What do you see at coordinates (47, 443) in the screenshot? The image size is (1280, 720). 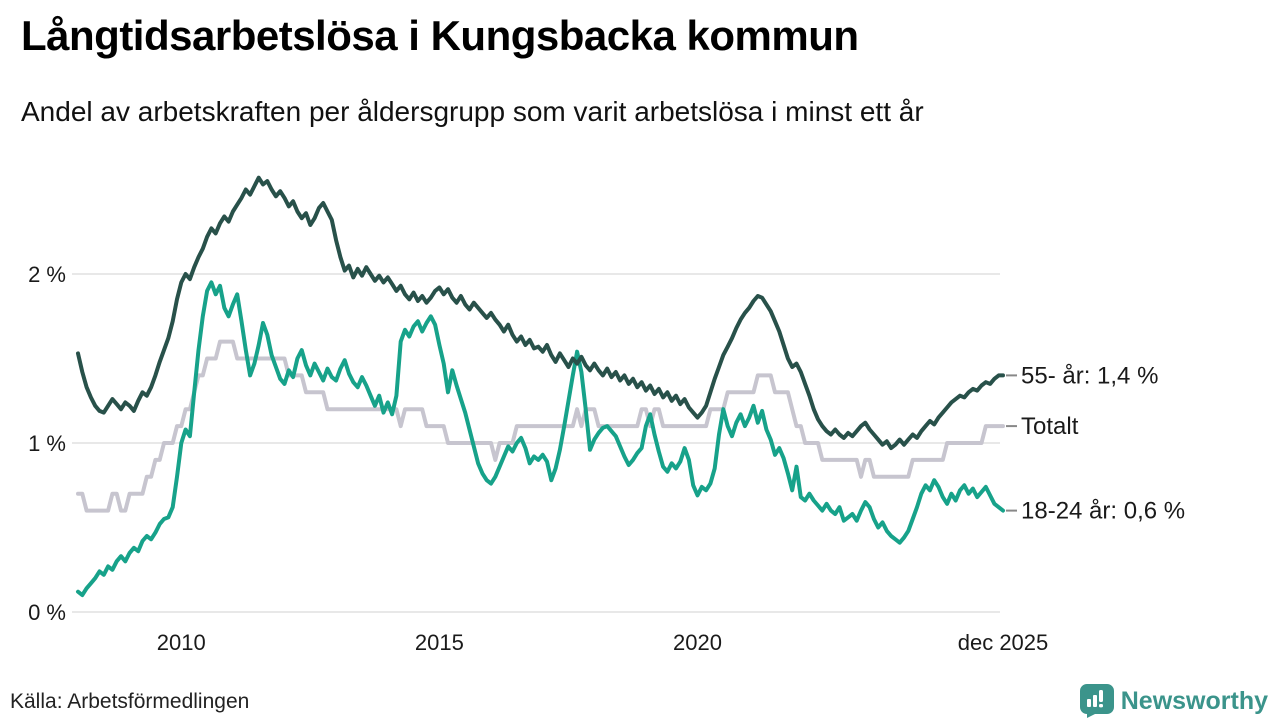 I see `y-axis-tick-label: 1 %` at bounding box center [47, 443].